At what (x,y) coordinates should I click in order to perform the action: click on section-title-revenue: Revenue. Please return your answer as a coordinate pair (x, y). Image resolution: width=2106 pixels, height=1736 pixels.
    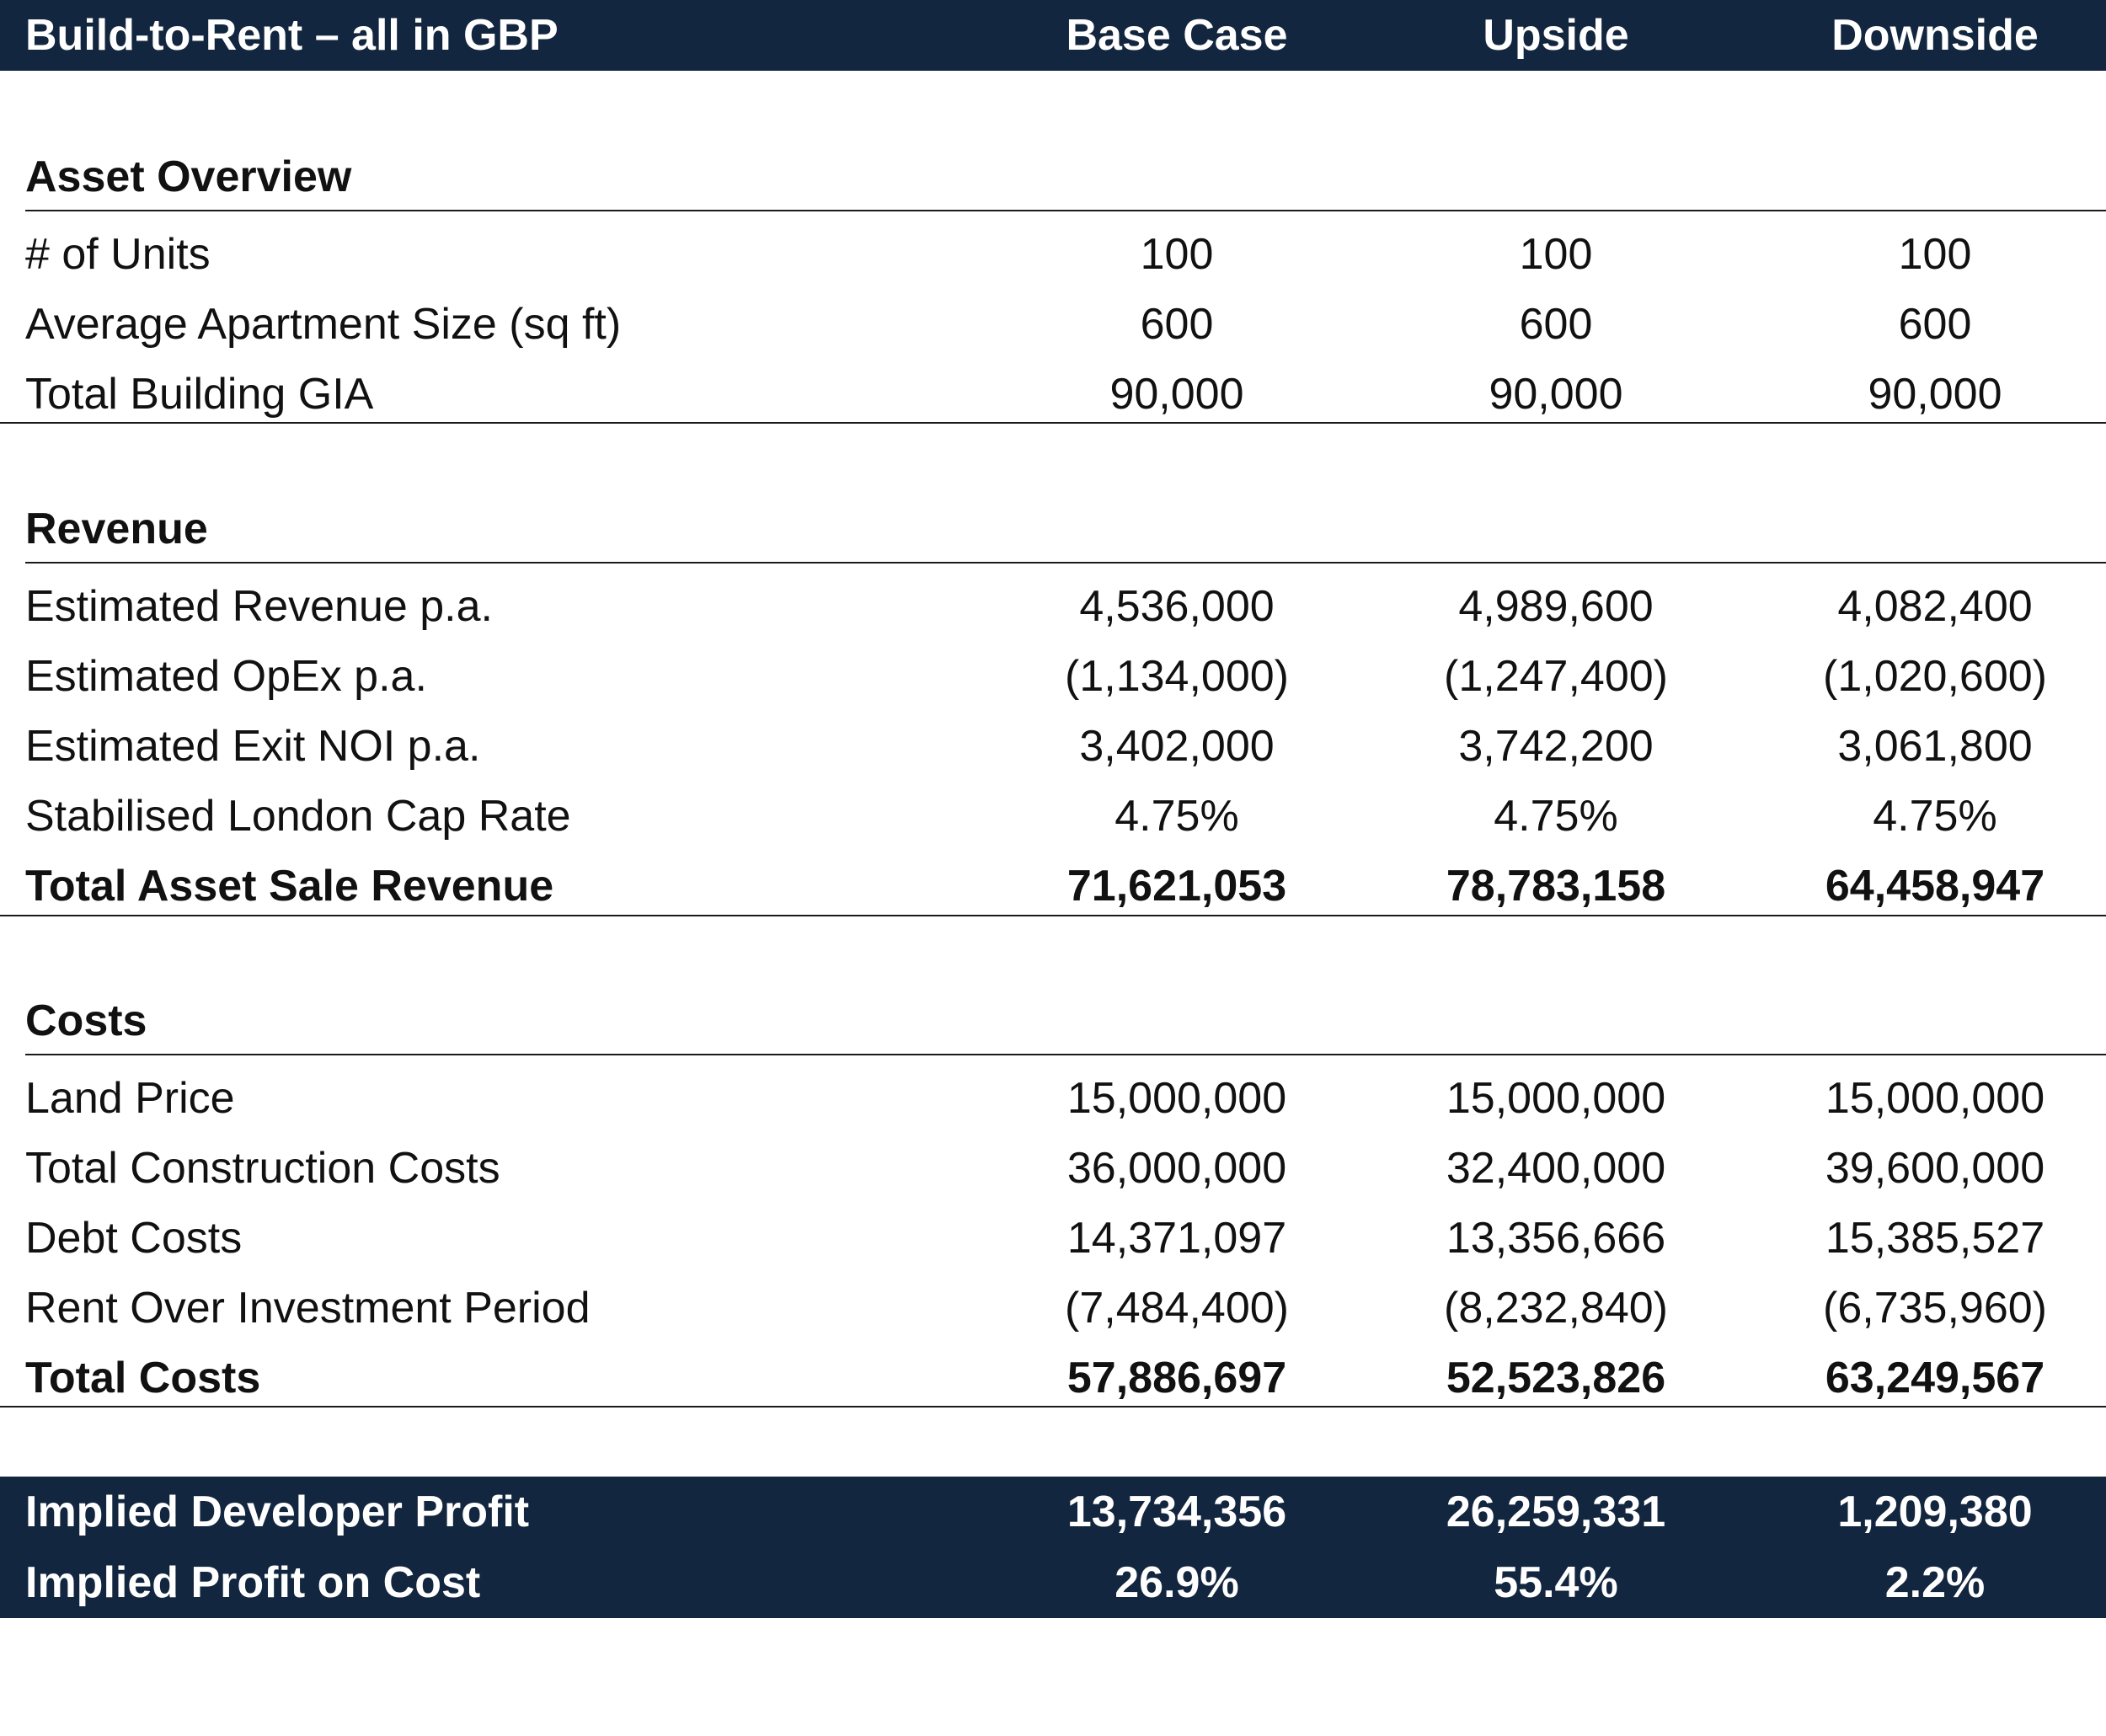
    Looking at the image, I should click on (117, 529).